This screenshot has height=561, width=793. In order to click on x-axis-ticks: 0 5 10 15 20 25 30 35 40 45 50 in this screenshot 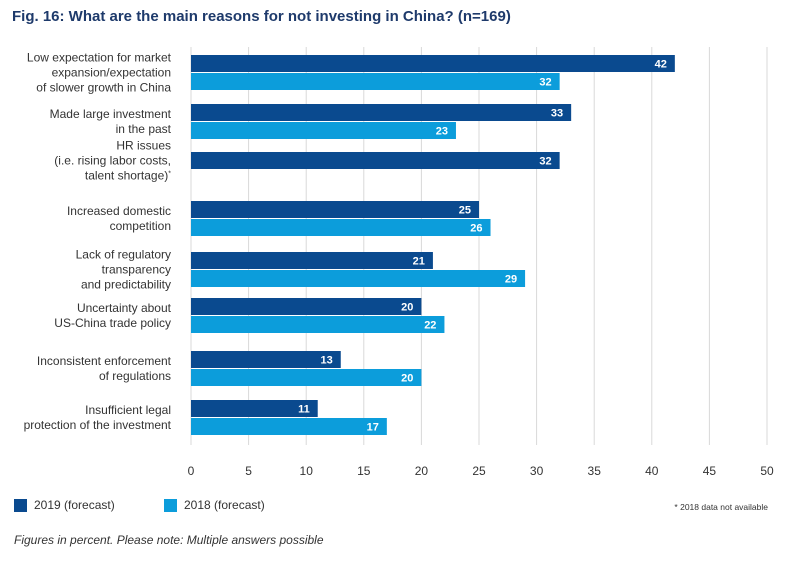, I will do `click(481, 471)`.